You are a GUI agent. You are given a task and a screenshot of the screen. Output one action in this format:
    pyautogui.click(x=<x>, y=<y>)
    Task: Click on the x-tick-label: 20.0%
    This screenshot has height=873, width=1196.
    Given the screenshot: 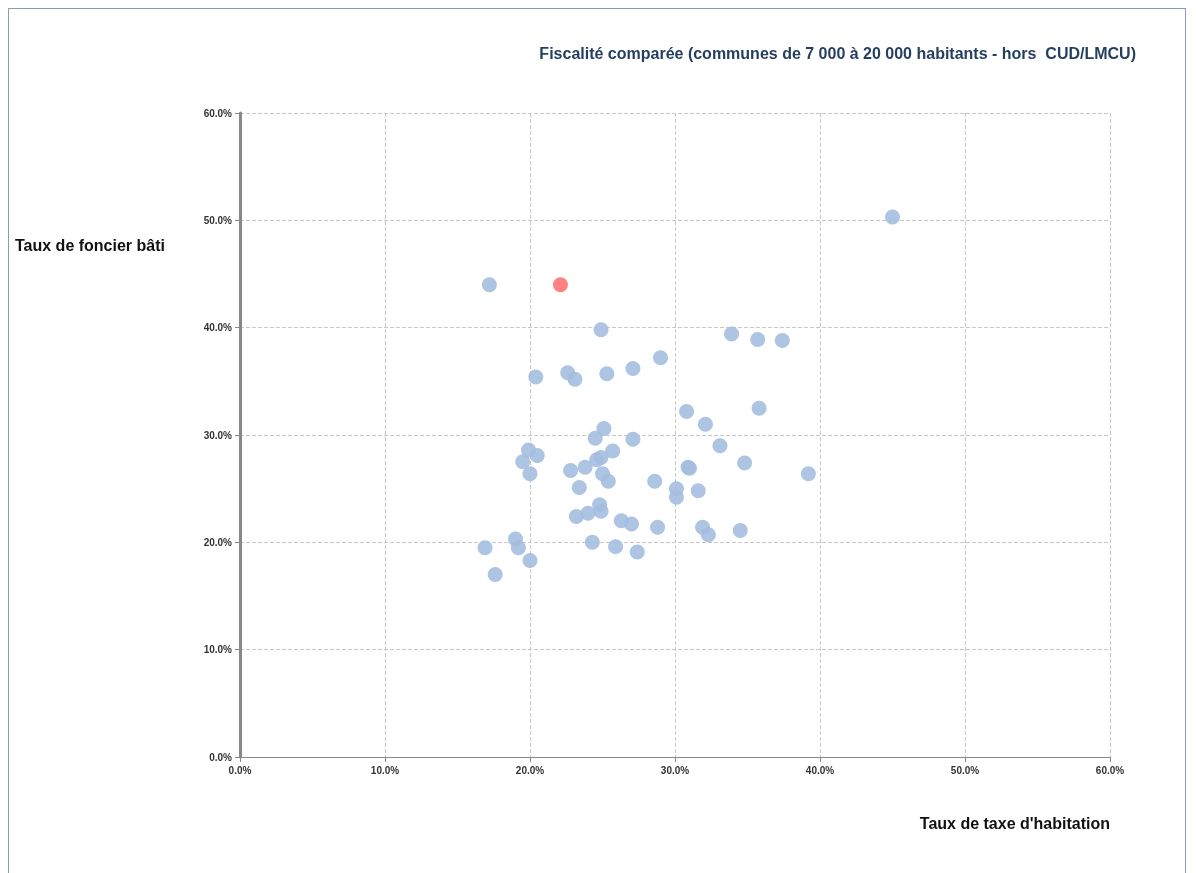 What is the action you would take?
    pyautogui.click(x=530, y=770)
    